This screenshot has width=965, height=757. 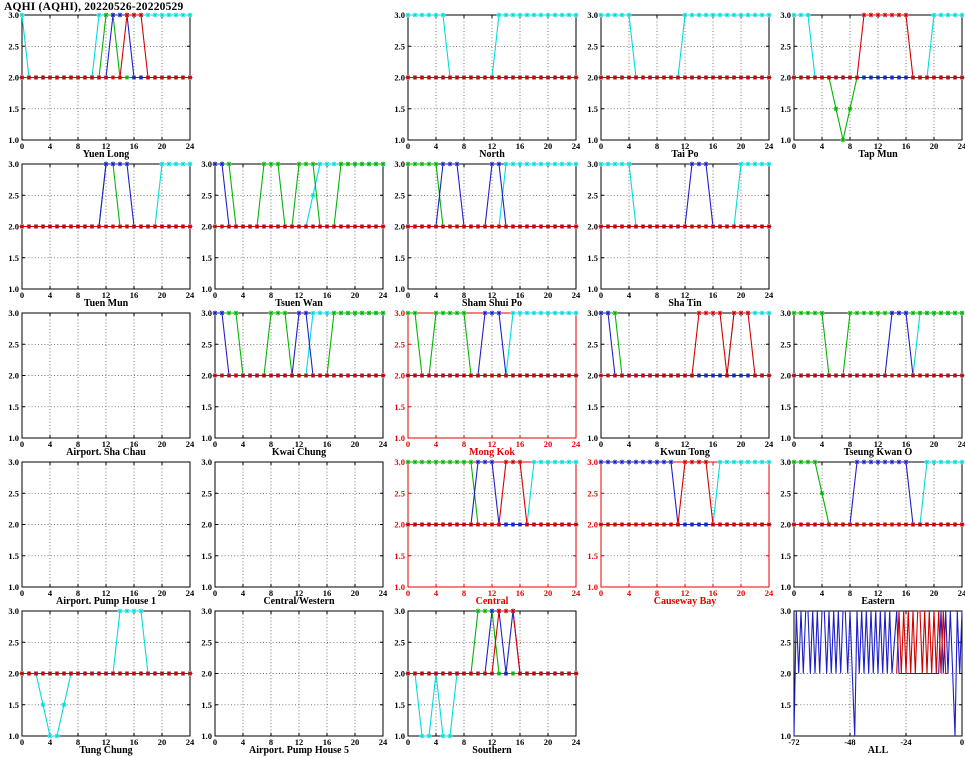 I want to click on chart-kwun-tong: 1.0 1.5 2.0 2.5 3.0 0 4 8 12 16 20 24 Kwun Tong, so click(x=680, y=383).